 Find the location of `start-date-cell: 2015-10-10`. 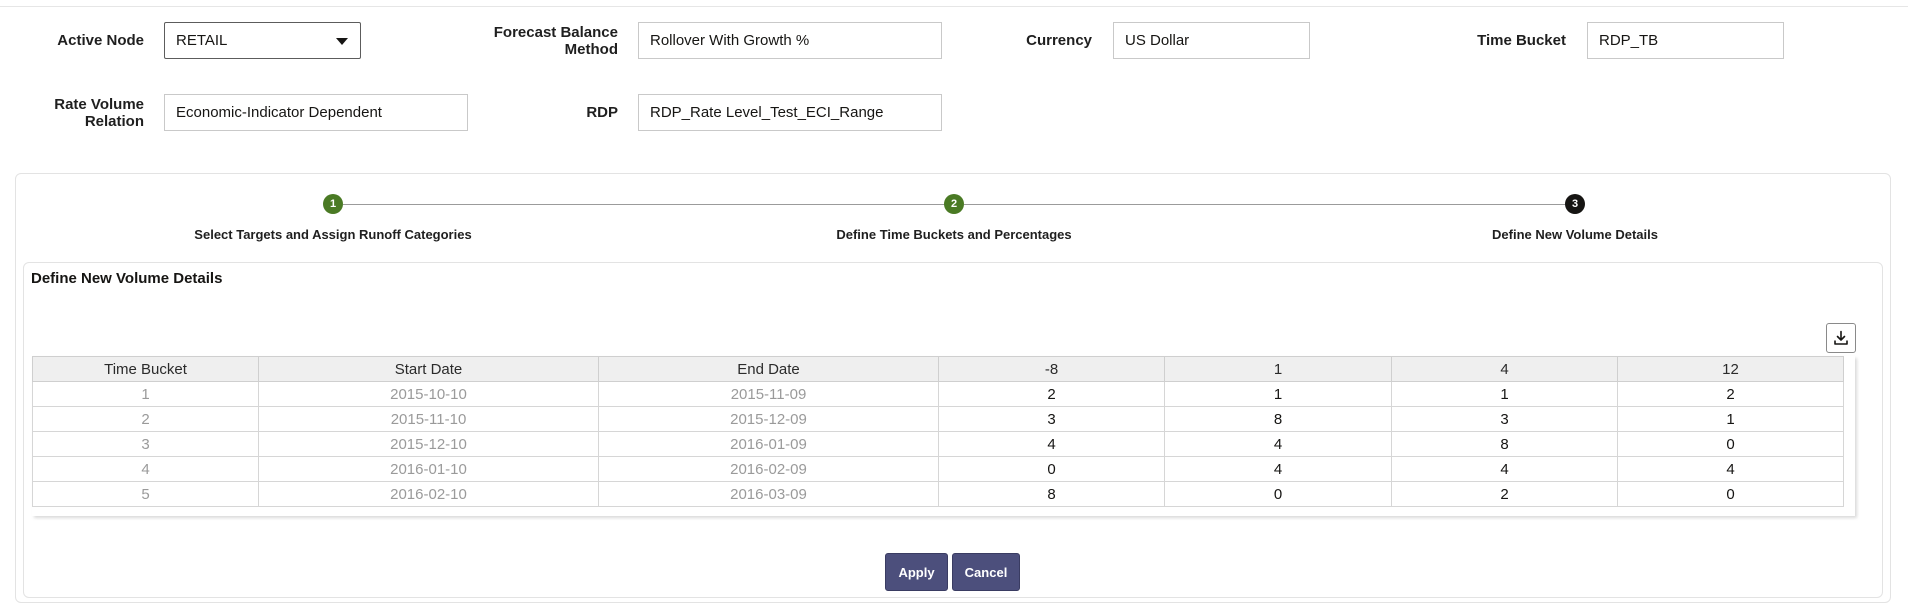

start-date-cell: 2015-10-10 is located at coordinates (428, 394).